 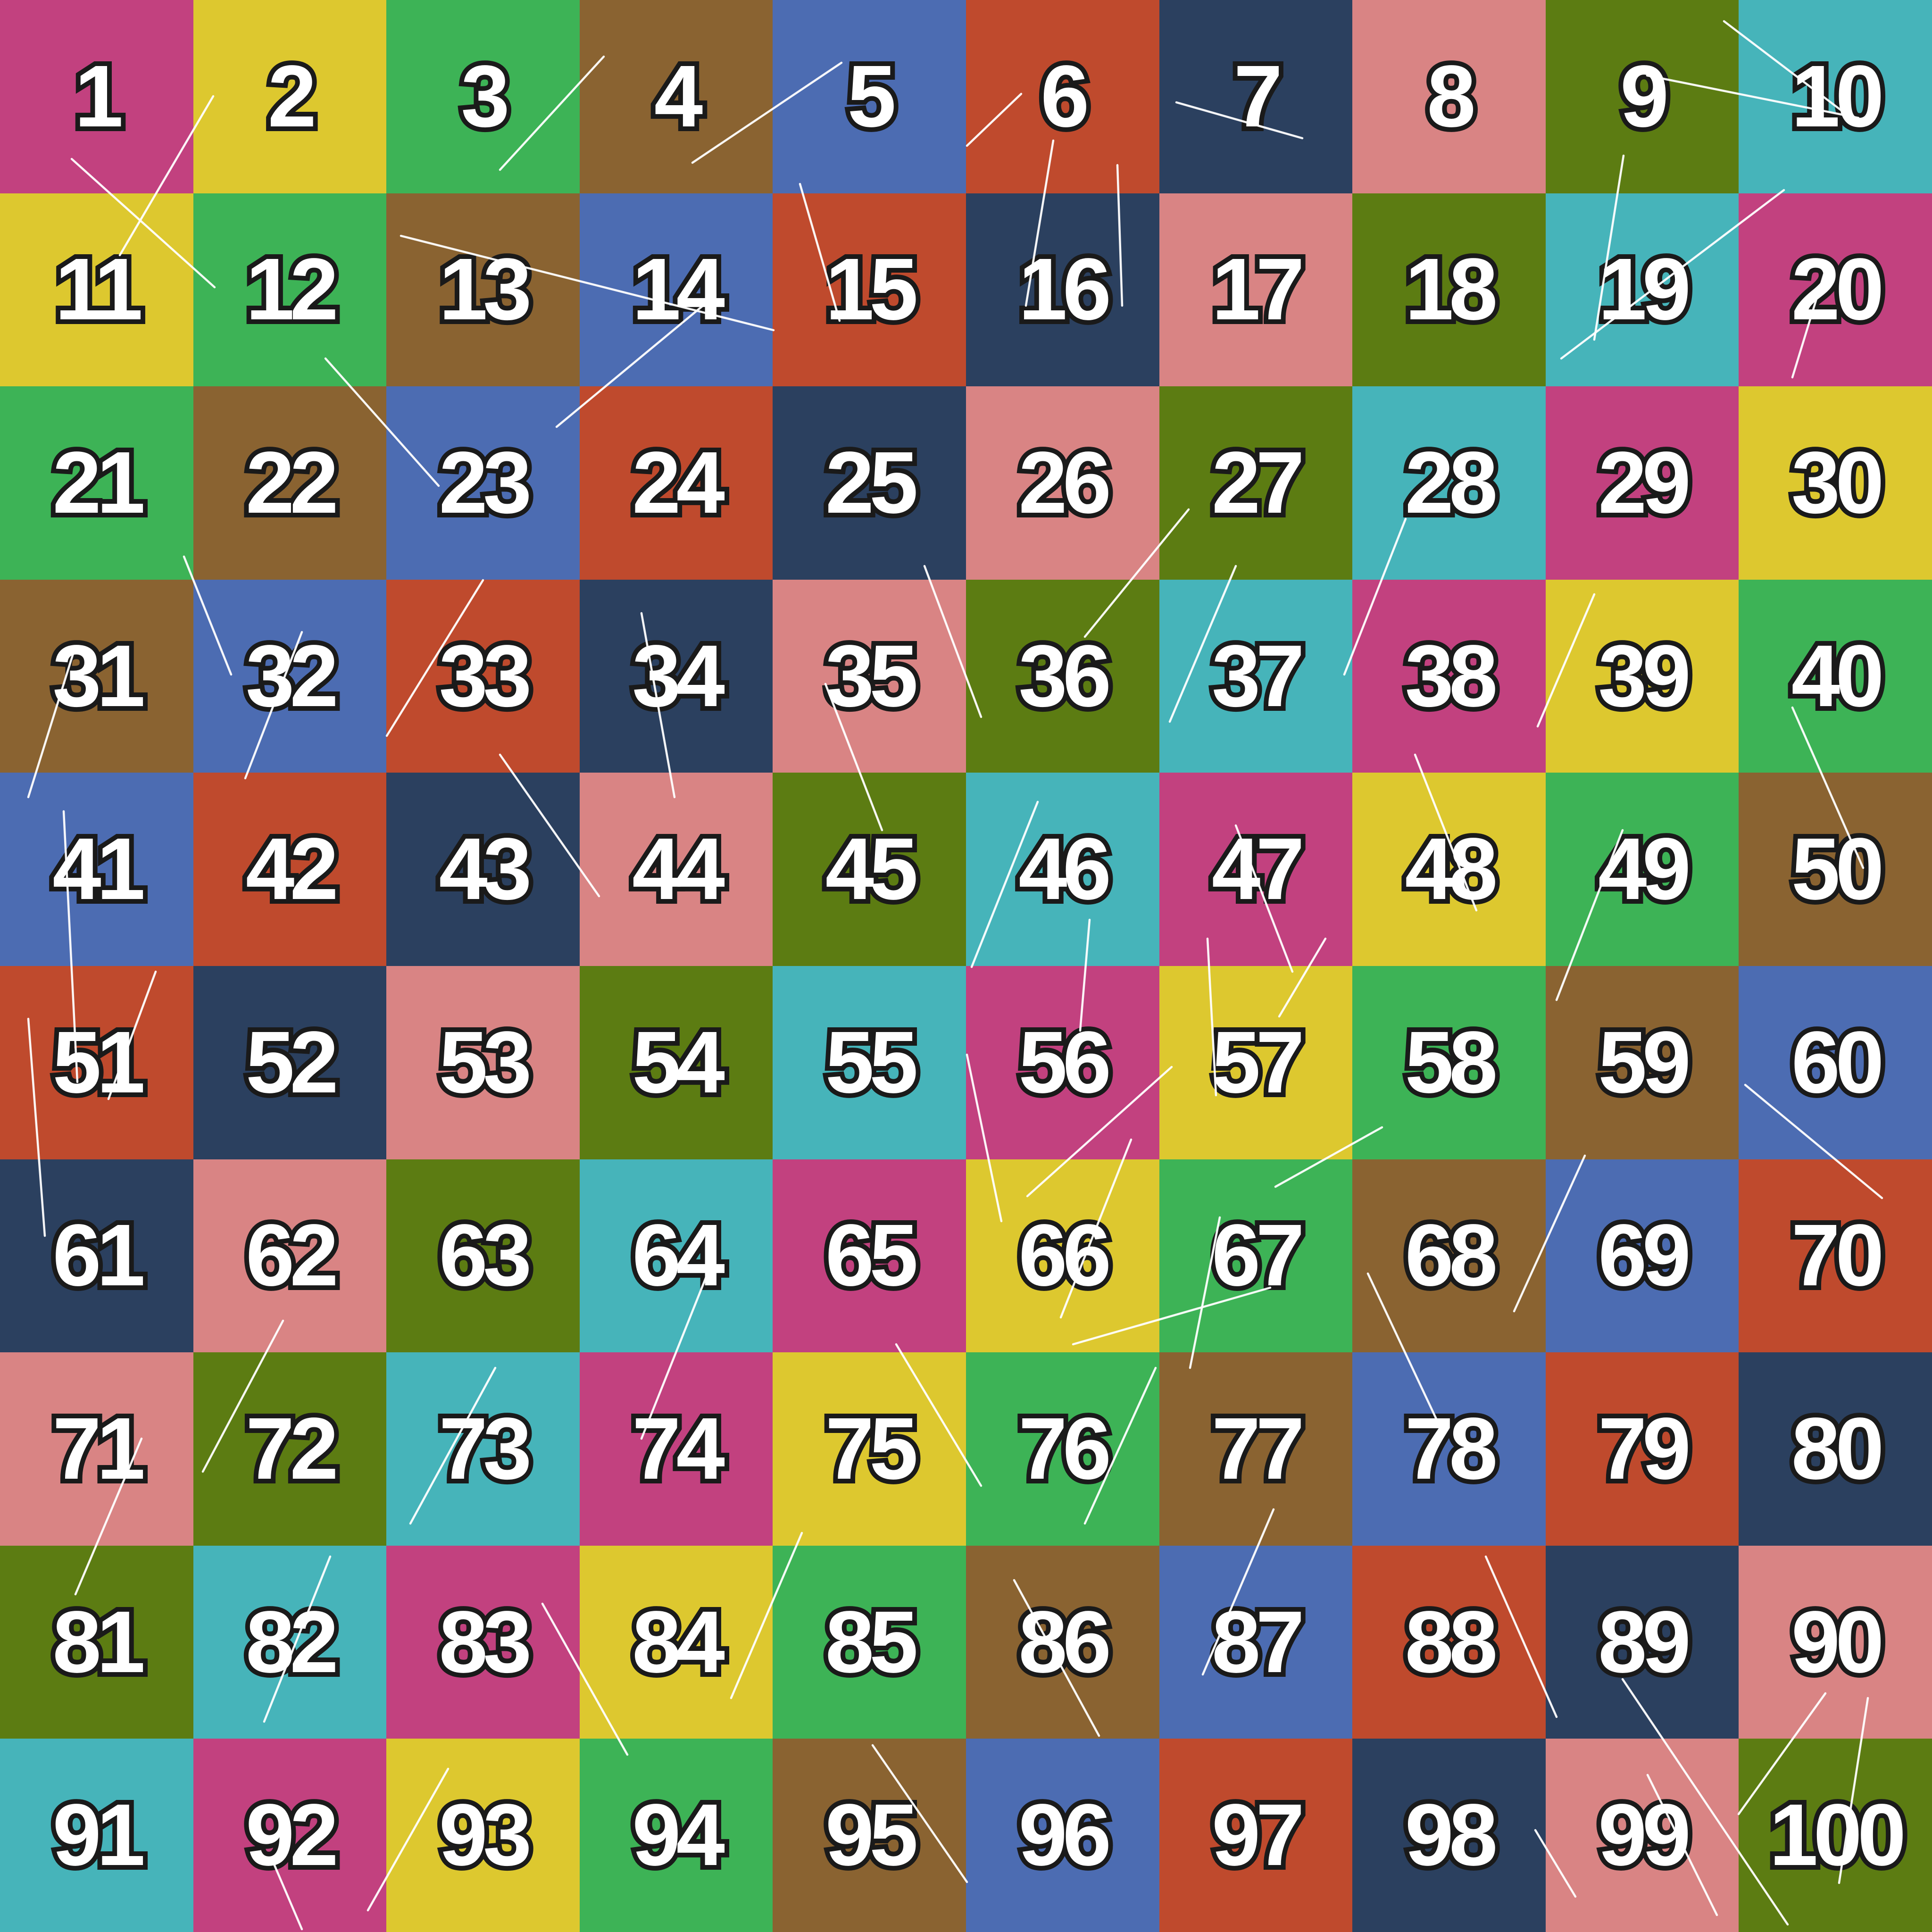 What do you see at coordinates (290, 1836) in the screenshot?
I see `grid-cell-92: 92` at bounding box center [290, 1836].